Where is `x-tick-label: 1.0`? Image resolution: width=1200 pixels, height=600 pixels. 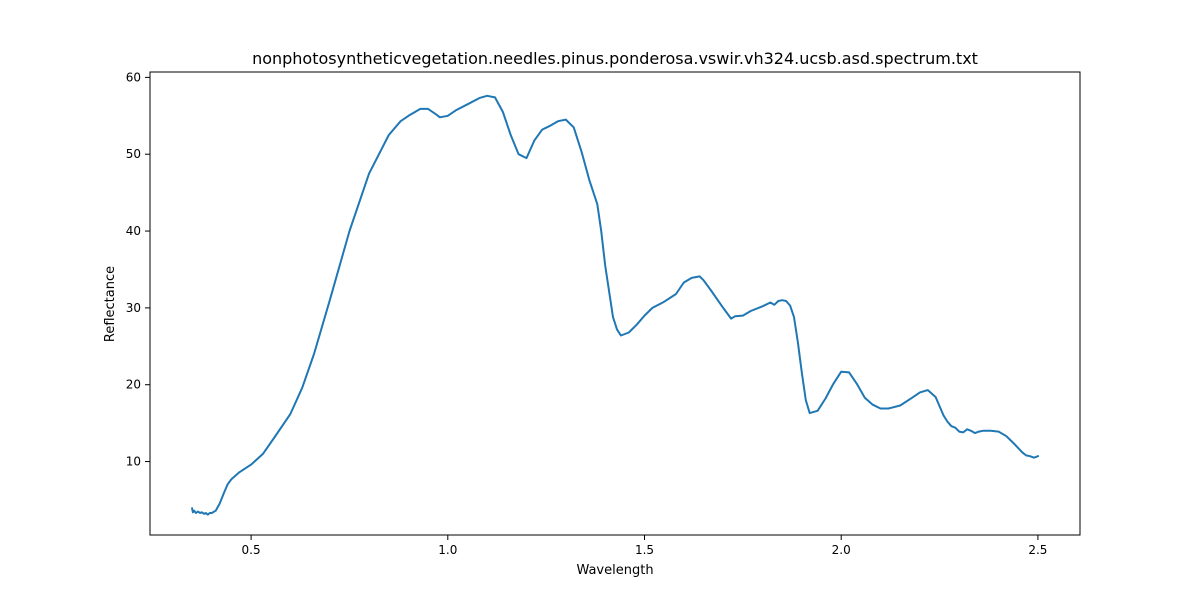 x-tick-label: 1.0 is located at coordinates (447, 550).